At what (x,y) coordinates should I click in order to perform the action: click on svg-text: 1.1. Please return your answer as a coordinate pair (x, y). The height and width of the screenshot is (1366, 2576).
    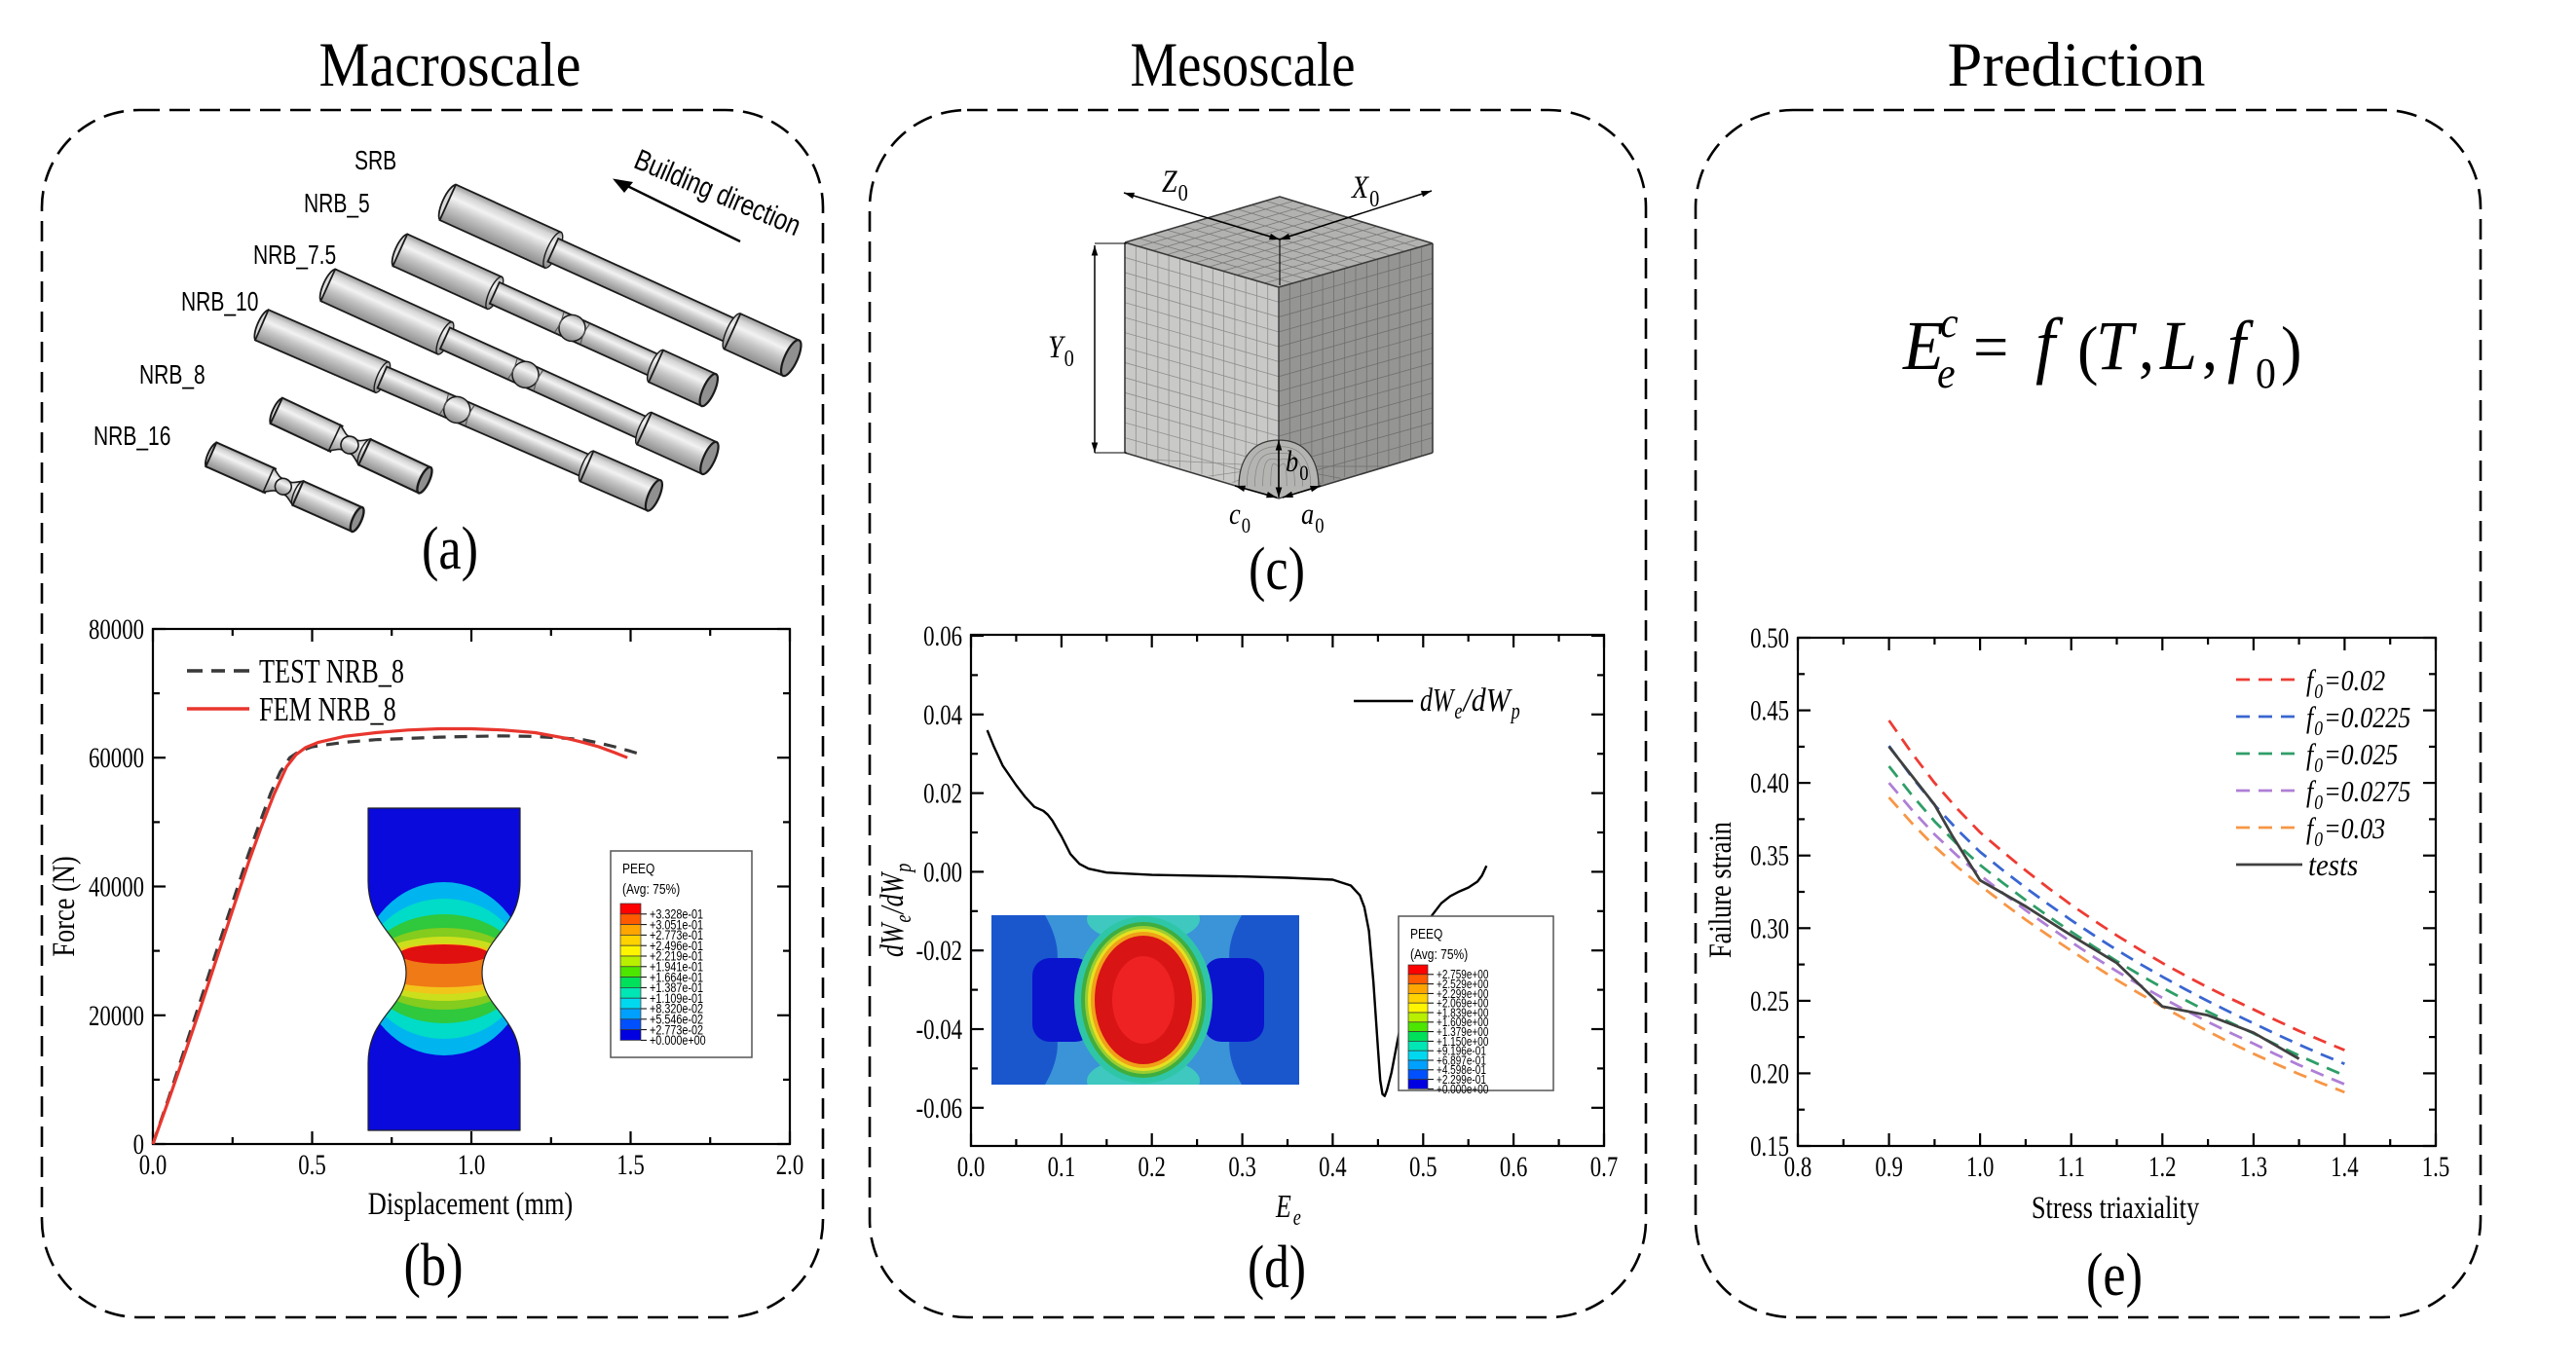
    Looking at the image, I should click on (2071, 1167).